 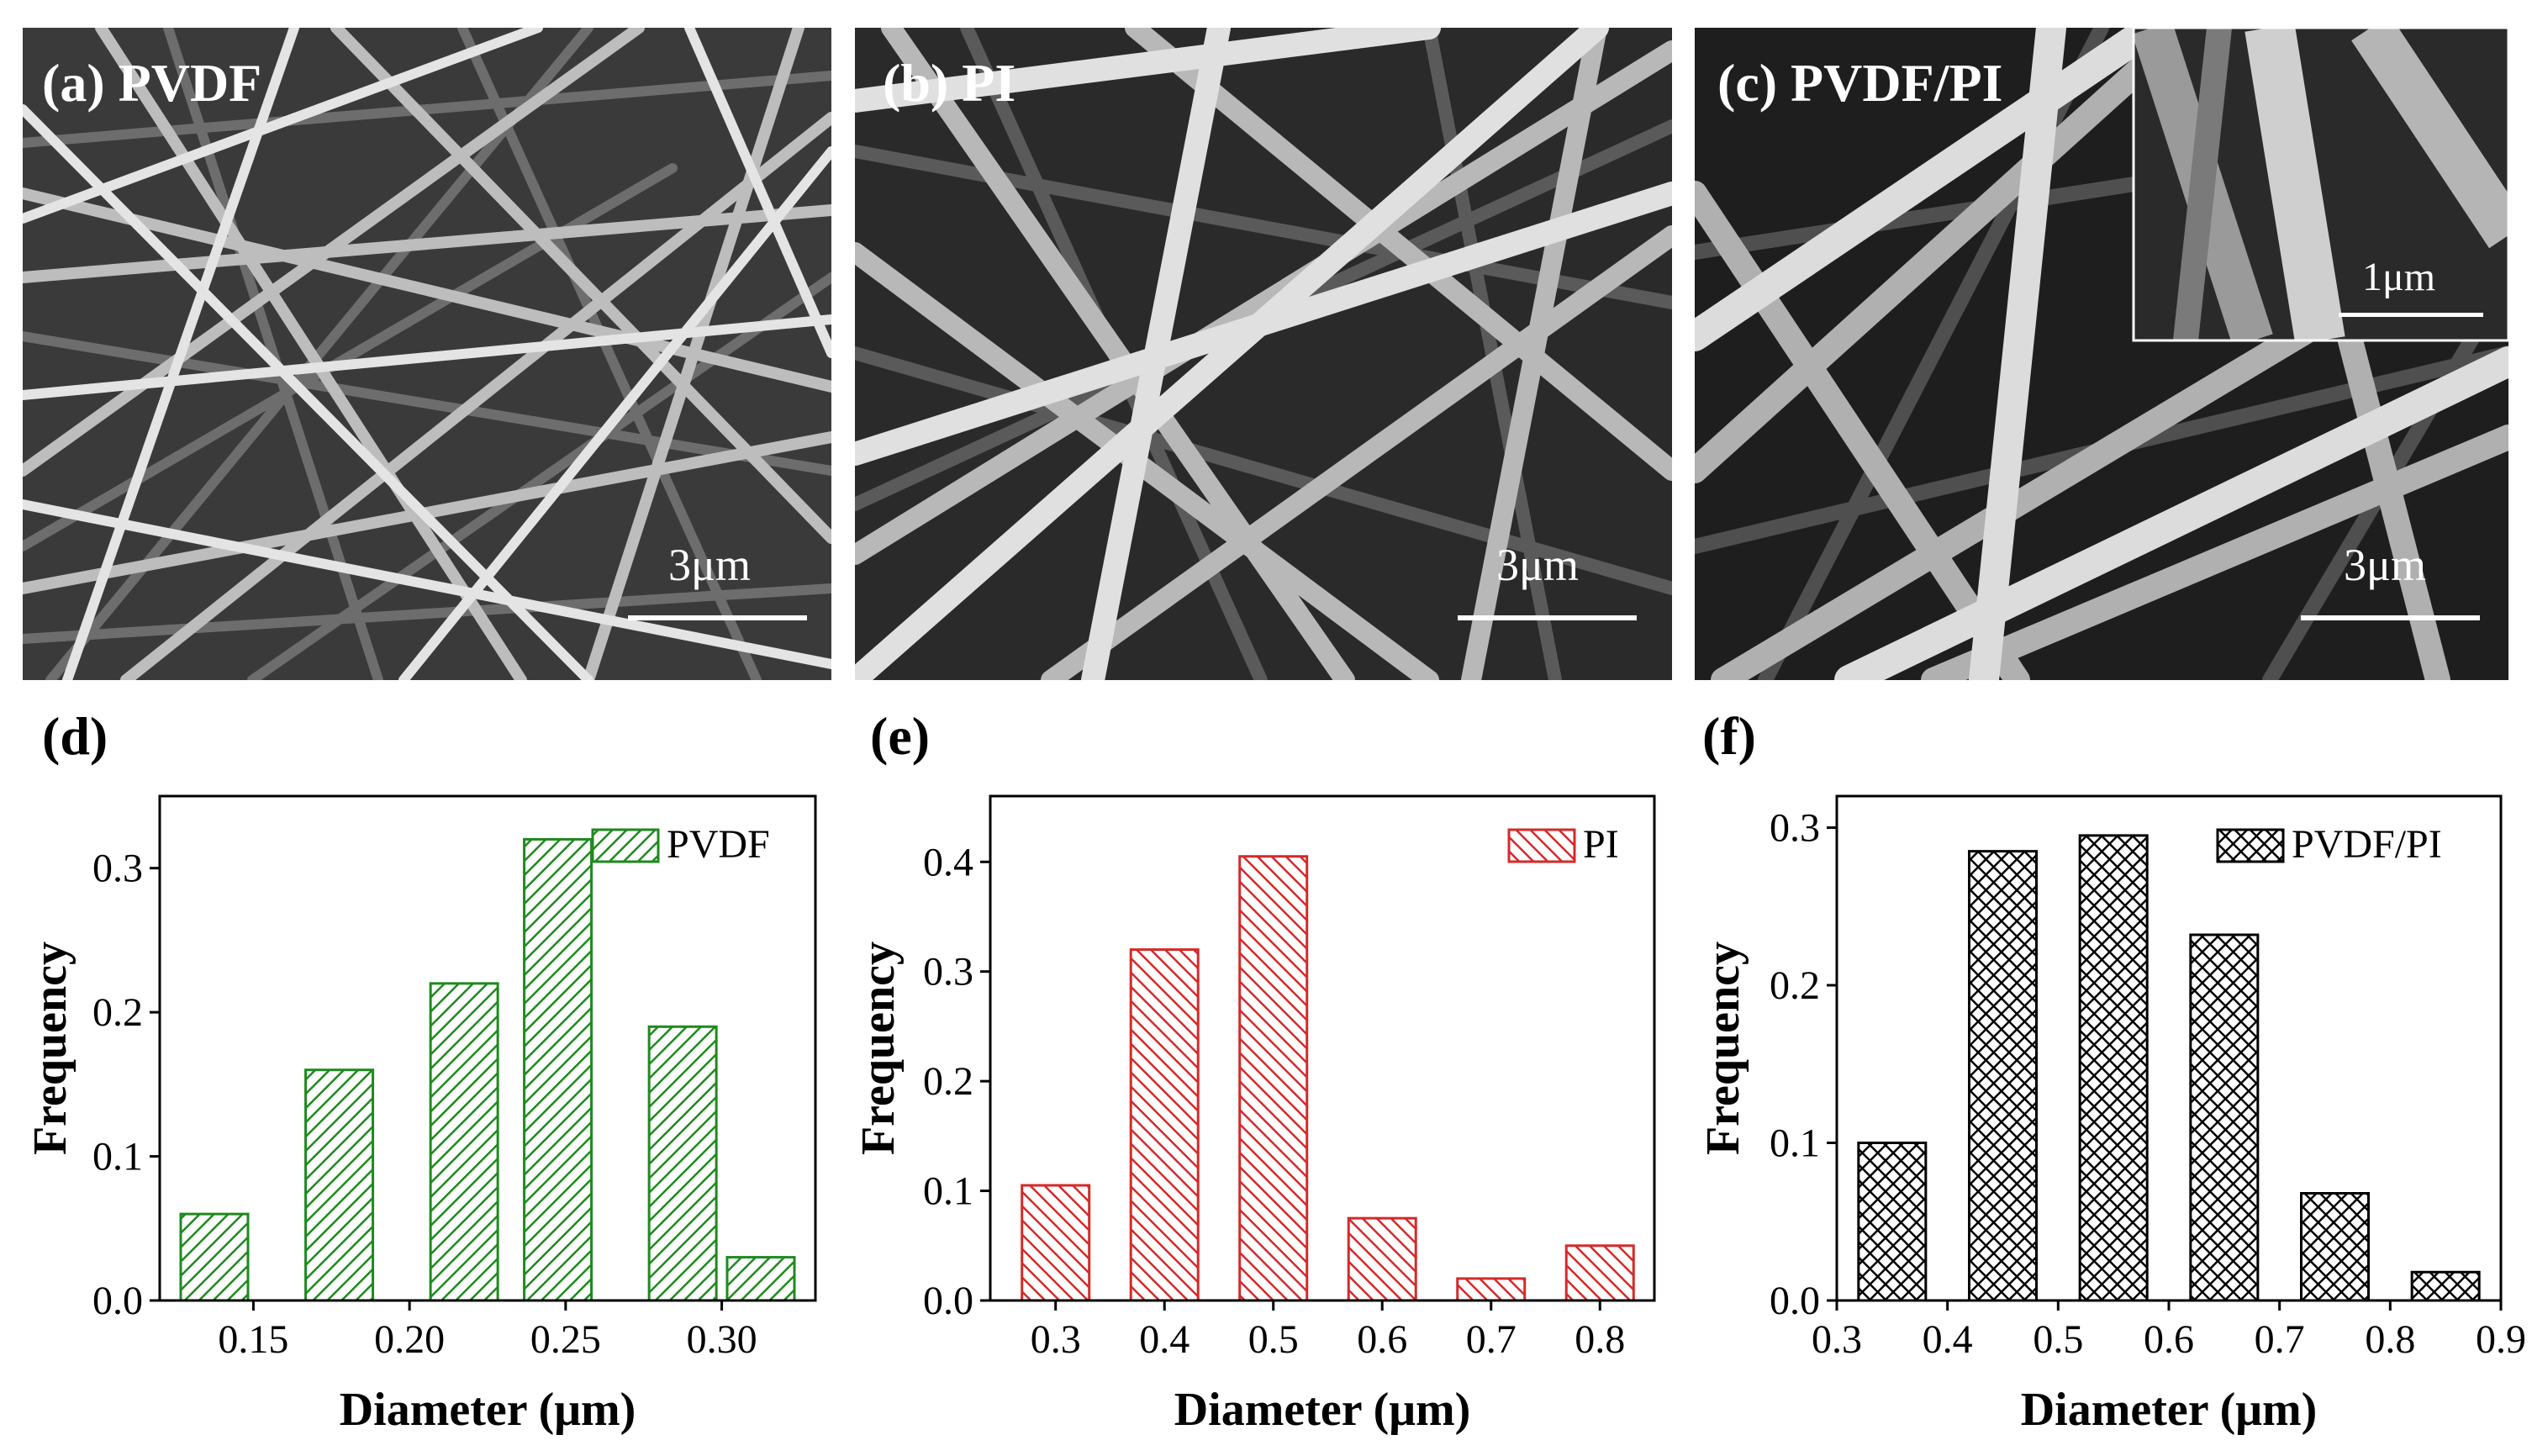 I want to click on y-tick-label-e-0: 0.0, so click(x=948, y=1301).